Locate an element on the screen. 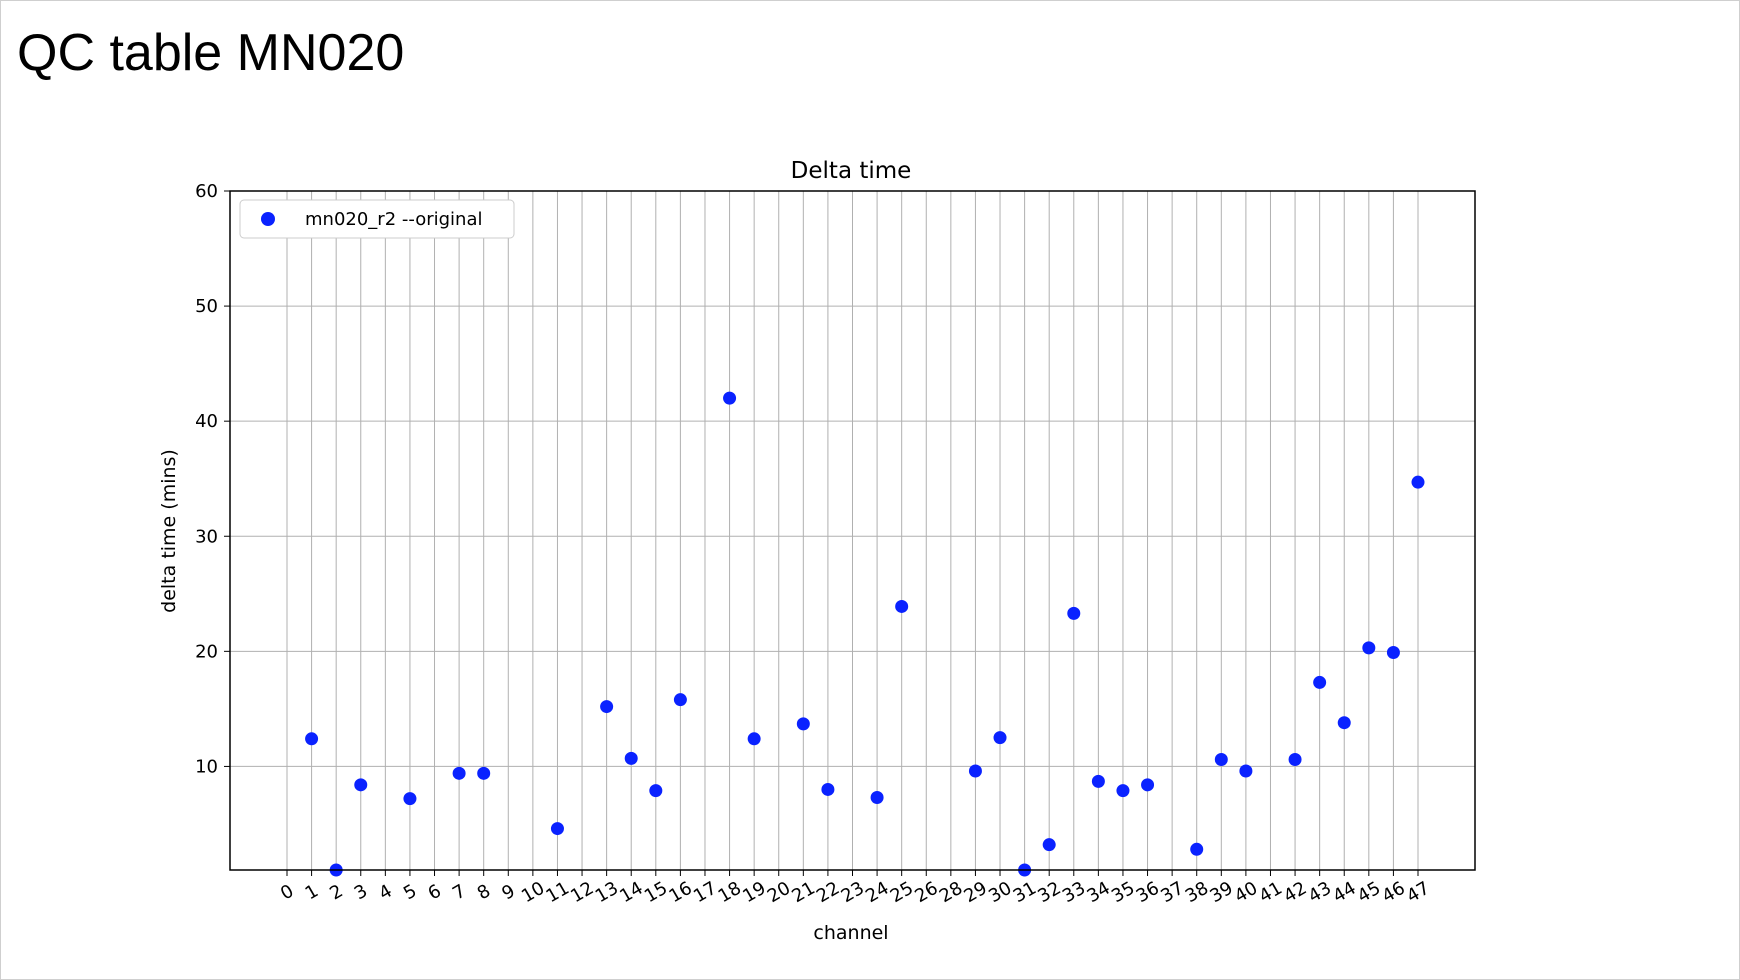 The width and height of the screenshot is (1740, 980). y-axis-ticks: 10 20 30 40 50 60 is located at coordinates (212, 479).